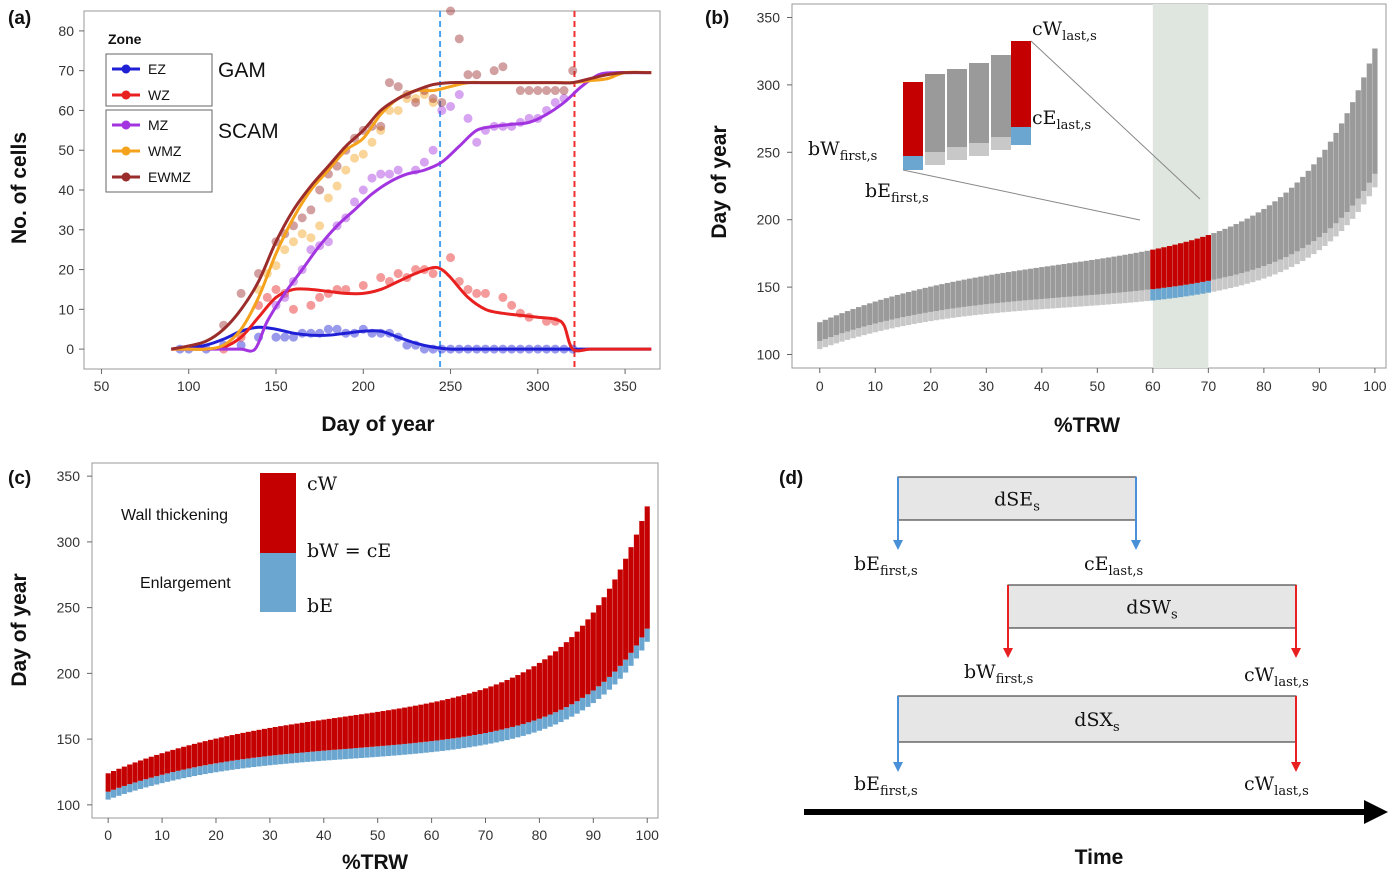 This screenshot has width=1392, height=876. Describe the element at coordinates (1017, 502) in the screenshot. I see `diagram-box-label-dse: dSEs` at that location.